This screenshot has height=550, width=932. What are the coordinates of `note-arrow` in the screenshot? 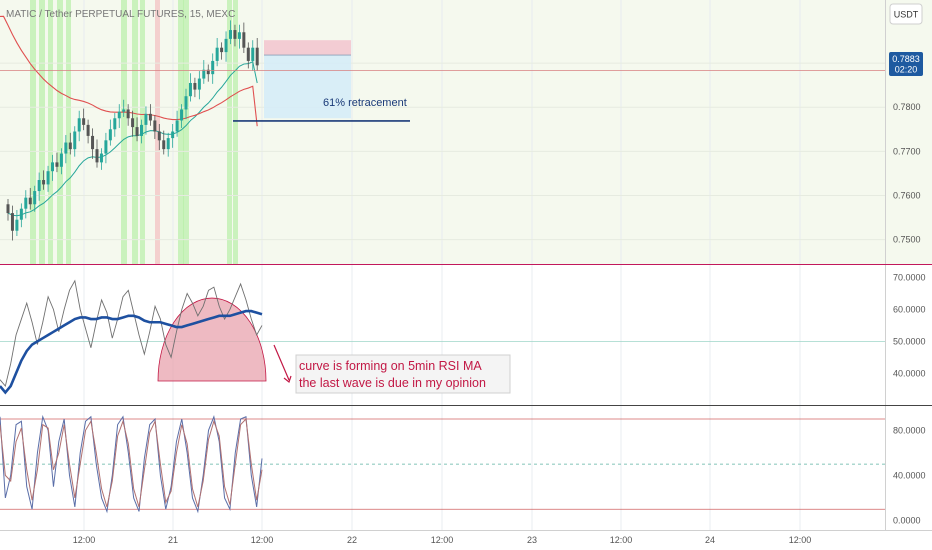 It's located at (282, 364).